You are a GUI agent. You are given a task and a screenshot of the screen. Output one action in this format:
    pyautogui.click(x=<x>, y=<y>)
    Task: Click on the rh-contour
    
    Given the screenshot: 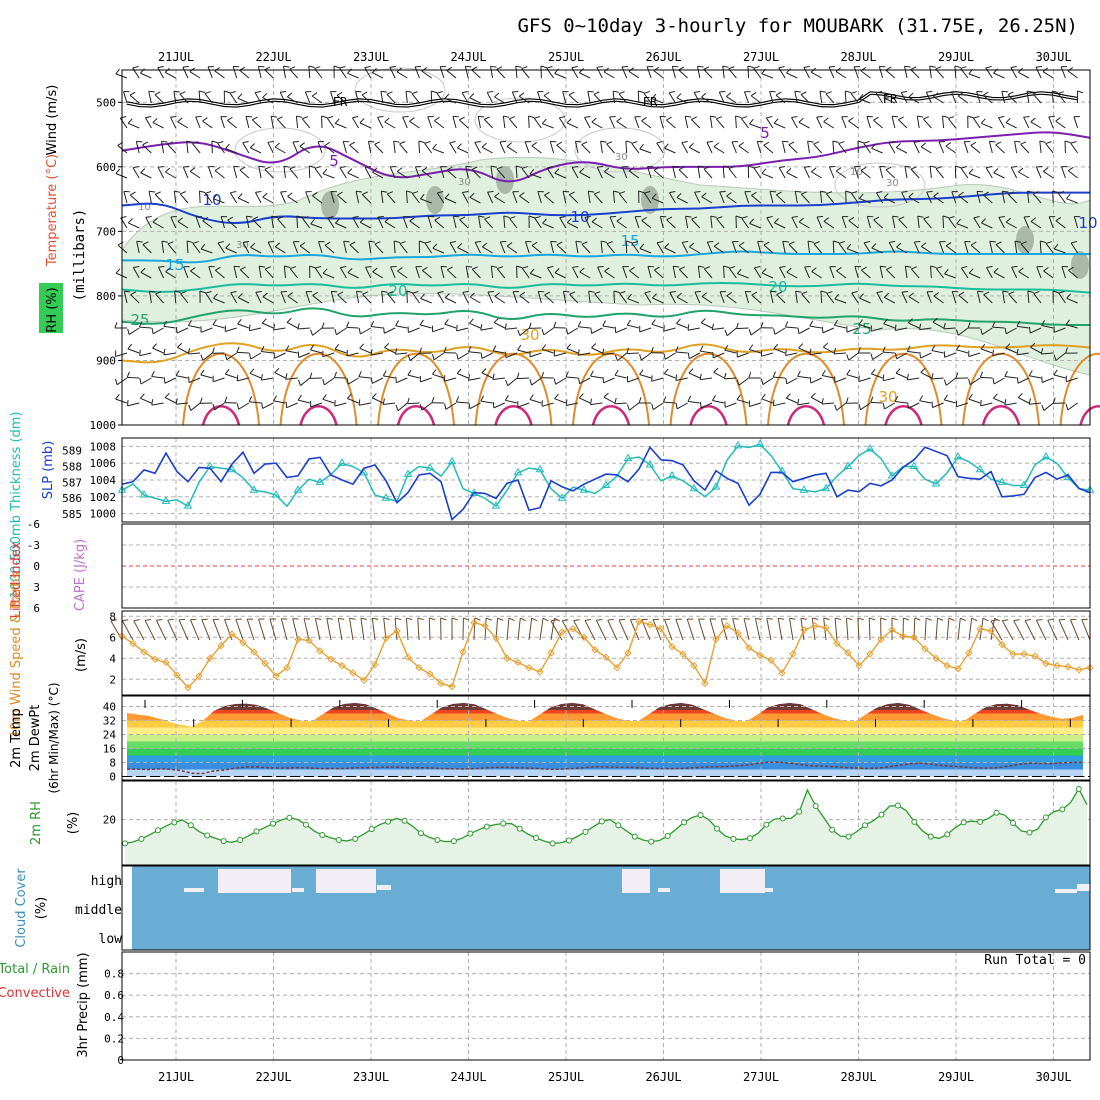 What is the action you would take?
    pyautogui.click(x=400, y=90)
    